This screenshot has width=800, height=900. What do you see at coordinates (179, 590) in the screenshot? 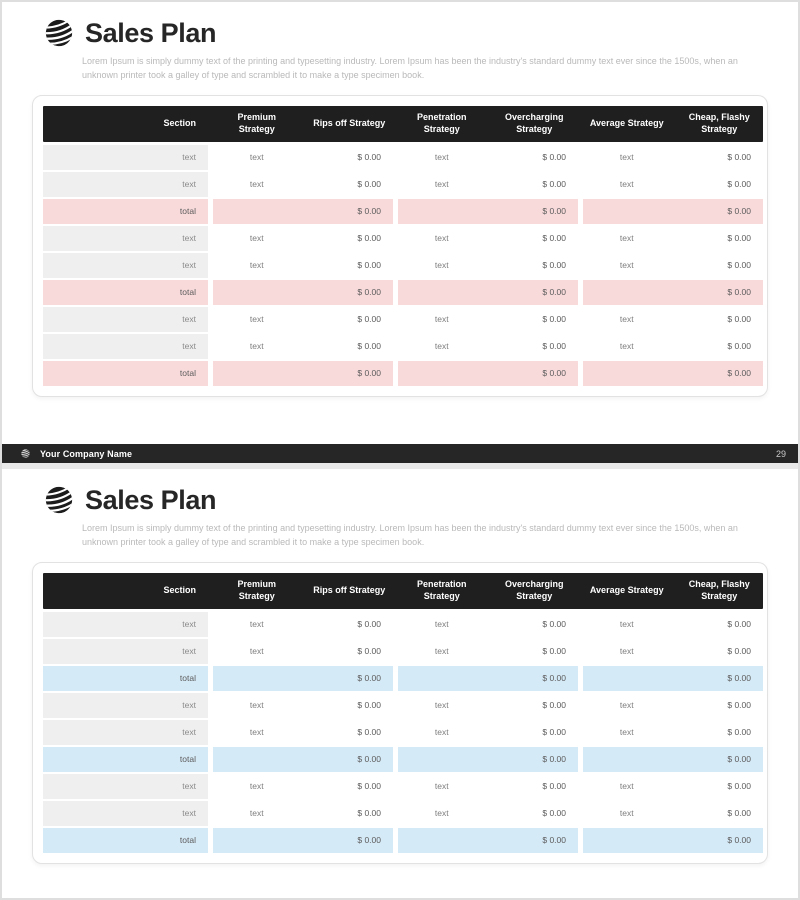
I see `column-header: Section` at bounding box center [179, 590].